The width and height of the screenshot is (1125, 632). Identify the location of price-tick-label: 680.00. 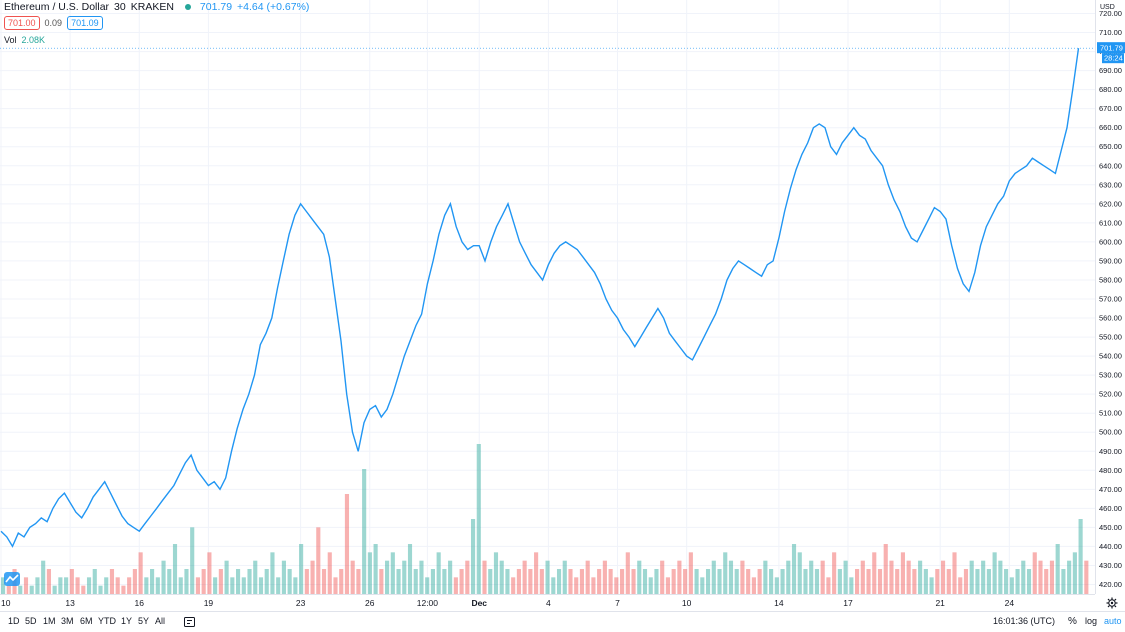
(1110, 89).